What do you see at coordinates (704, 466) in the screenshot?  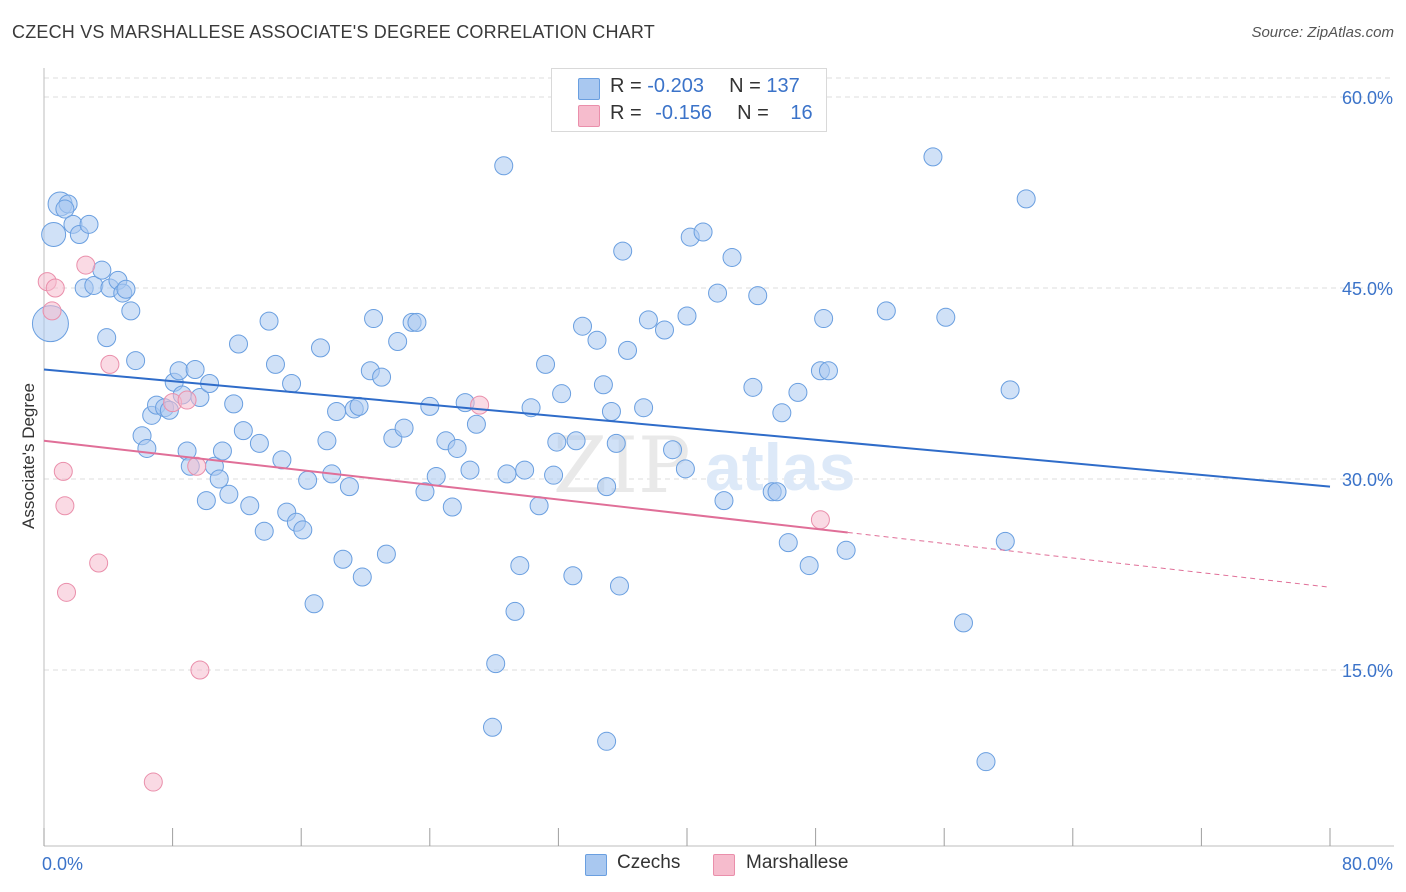 I see `watermark: ZIP atlas` at bounding box center [704, 466].